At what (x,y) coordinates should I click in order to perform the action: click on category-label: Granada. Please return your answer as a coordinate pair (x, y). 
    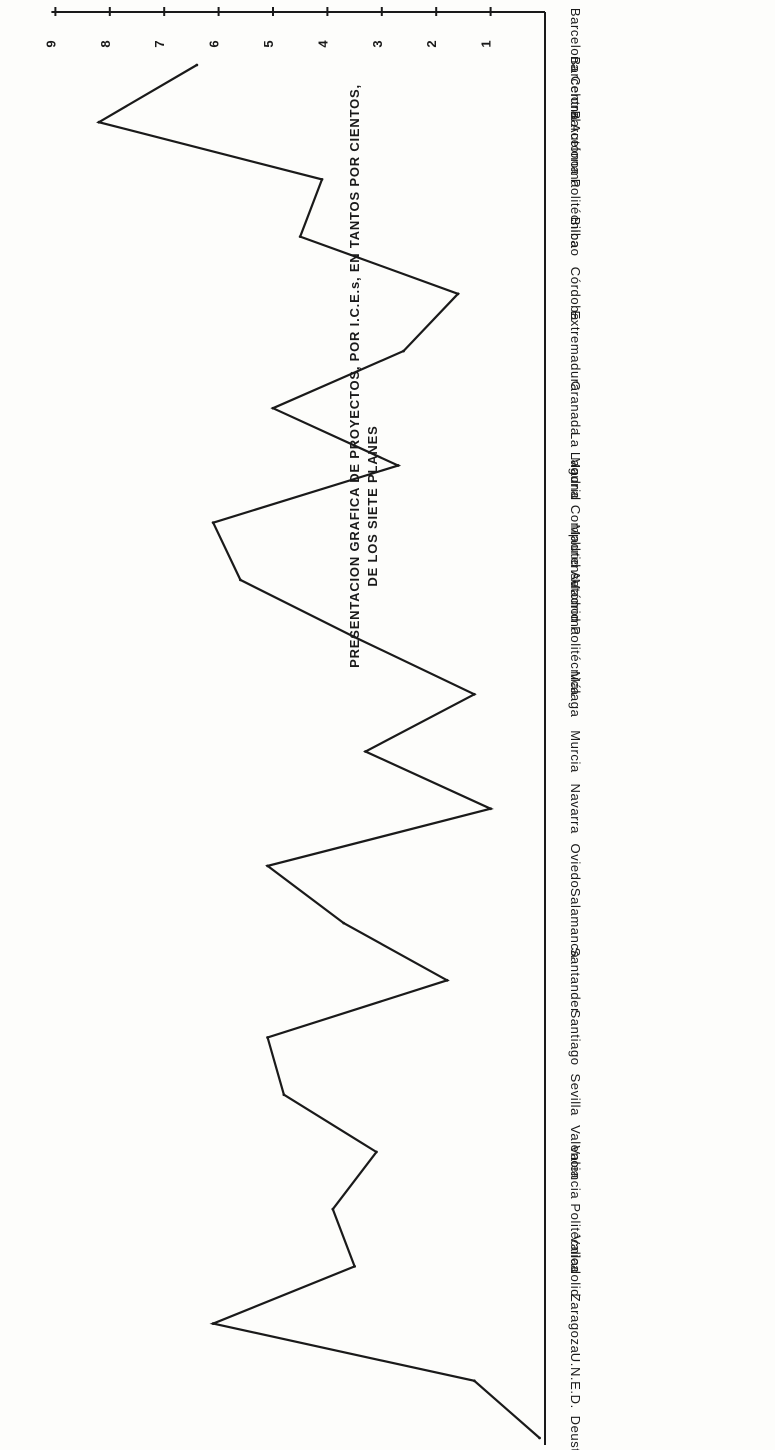
    Looking at the image, I should click on (575, 408).